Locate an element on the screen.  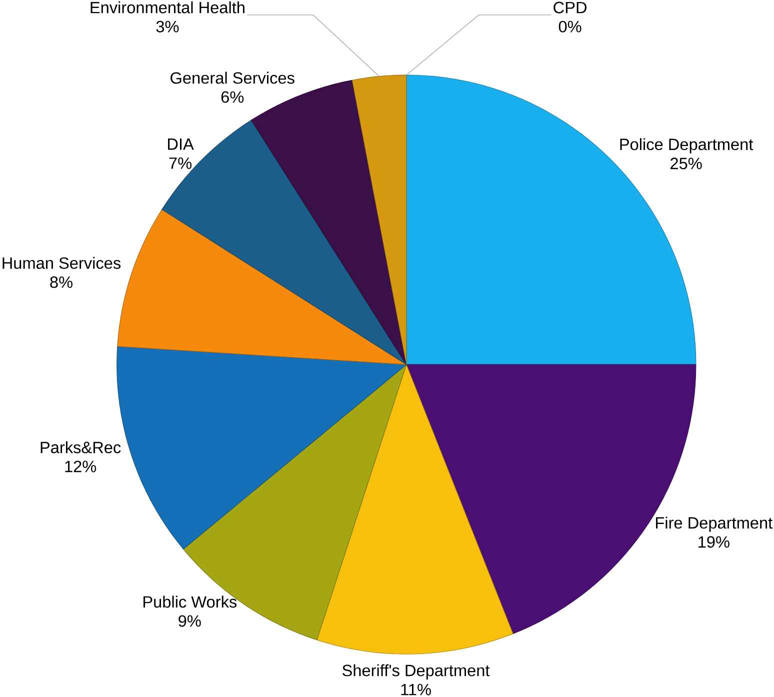
slice-label: Sheriff's Department is located at coordinates (416, 672).